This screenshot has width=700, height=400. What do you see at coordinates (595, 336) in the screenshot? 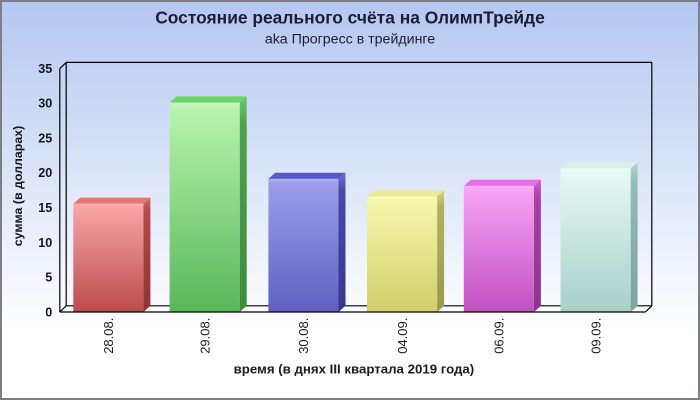
I see `svg-text: 09.09.` at bounding box center [595, 336].